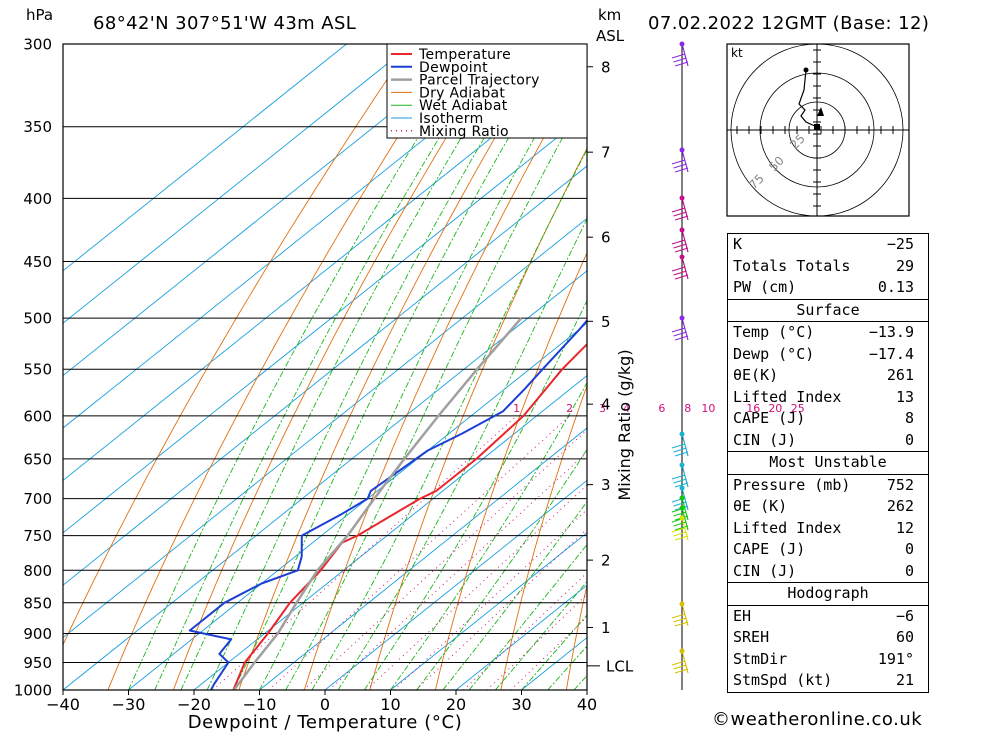  What do you see at coordinates (900, 244) in the screenshot?
I see `index-value: −25` at bounding box center [900, 244].